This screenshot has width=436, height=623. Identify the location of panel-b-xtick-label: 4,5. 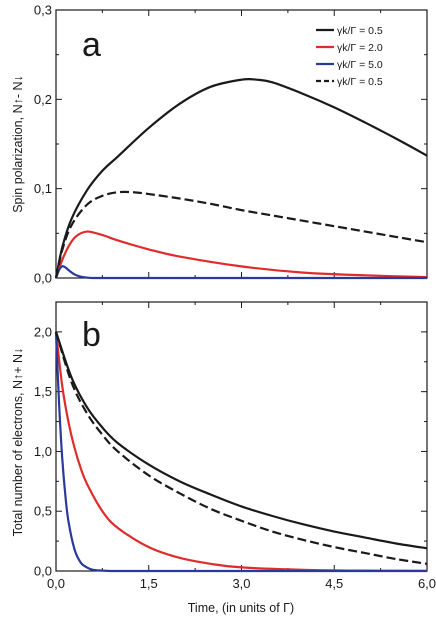
(334, 583).